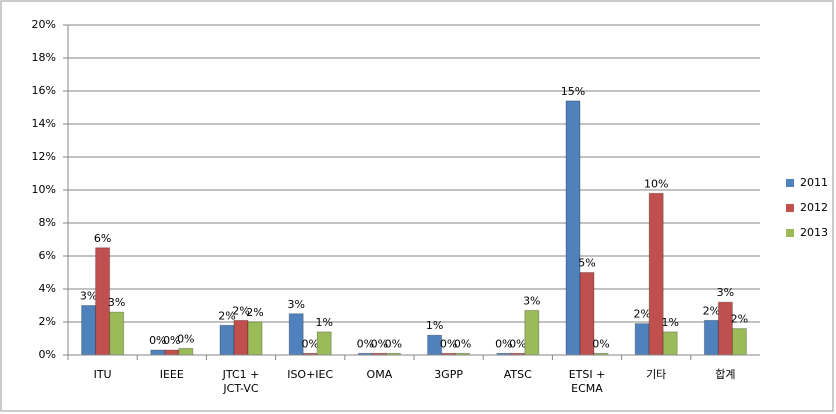 Image resolution: width=836 pixels, height=414 pixels. I want to click on value-label: 15%, so click(573, 91).